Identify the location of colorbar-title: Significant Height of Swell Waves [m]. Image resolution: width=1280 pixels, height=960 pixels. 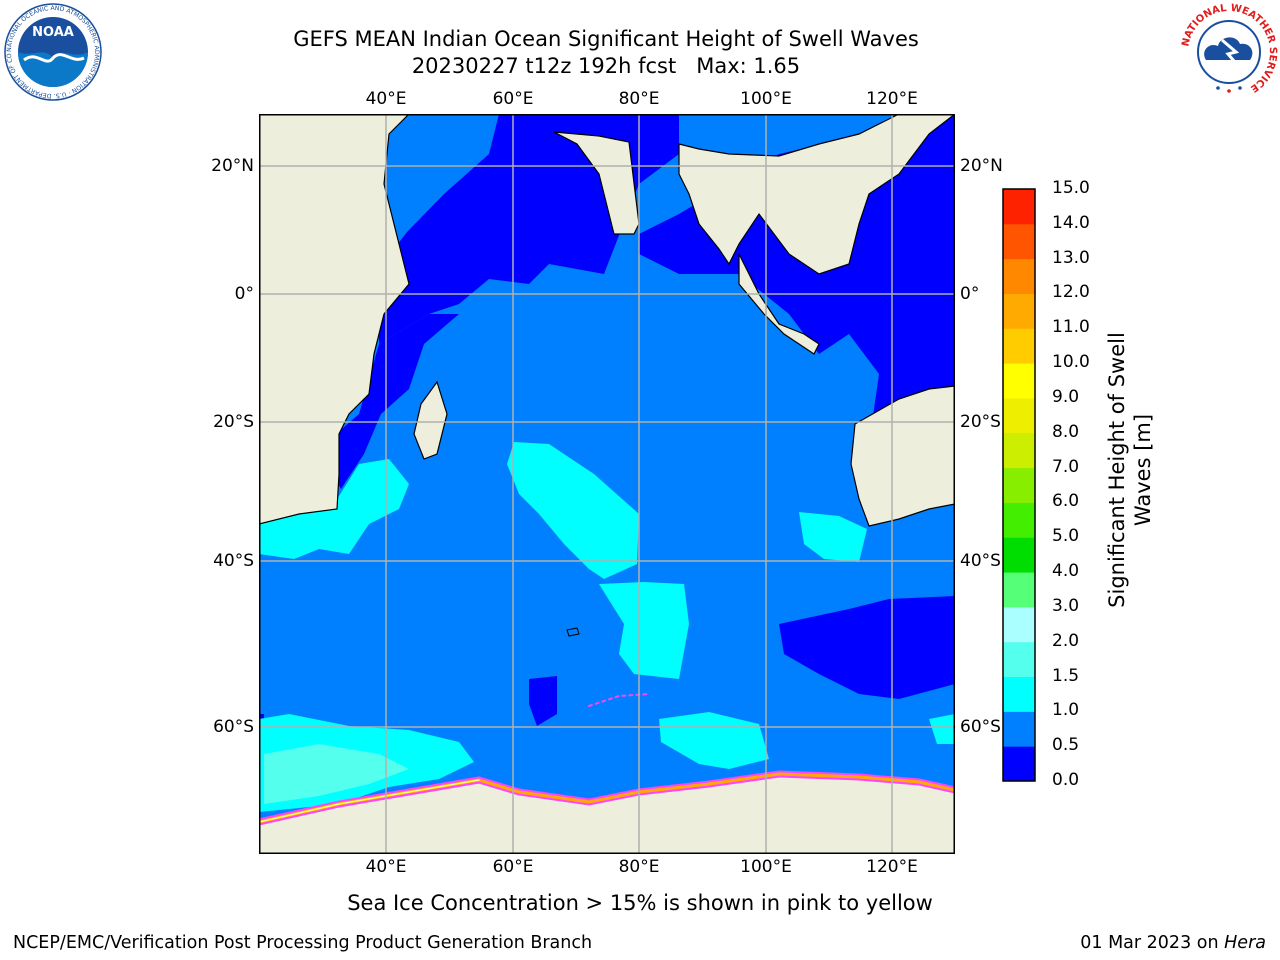
(1134, 470).